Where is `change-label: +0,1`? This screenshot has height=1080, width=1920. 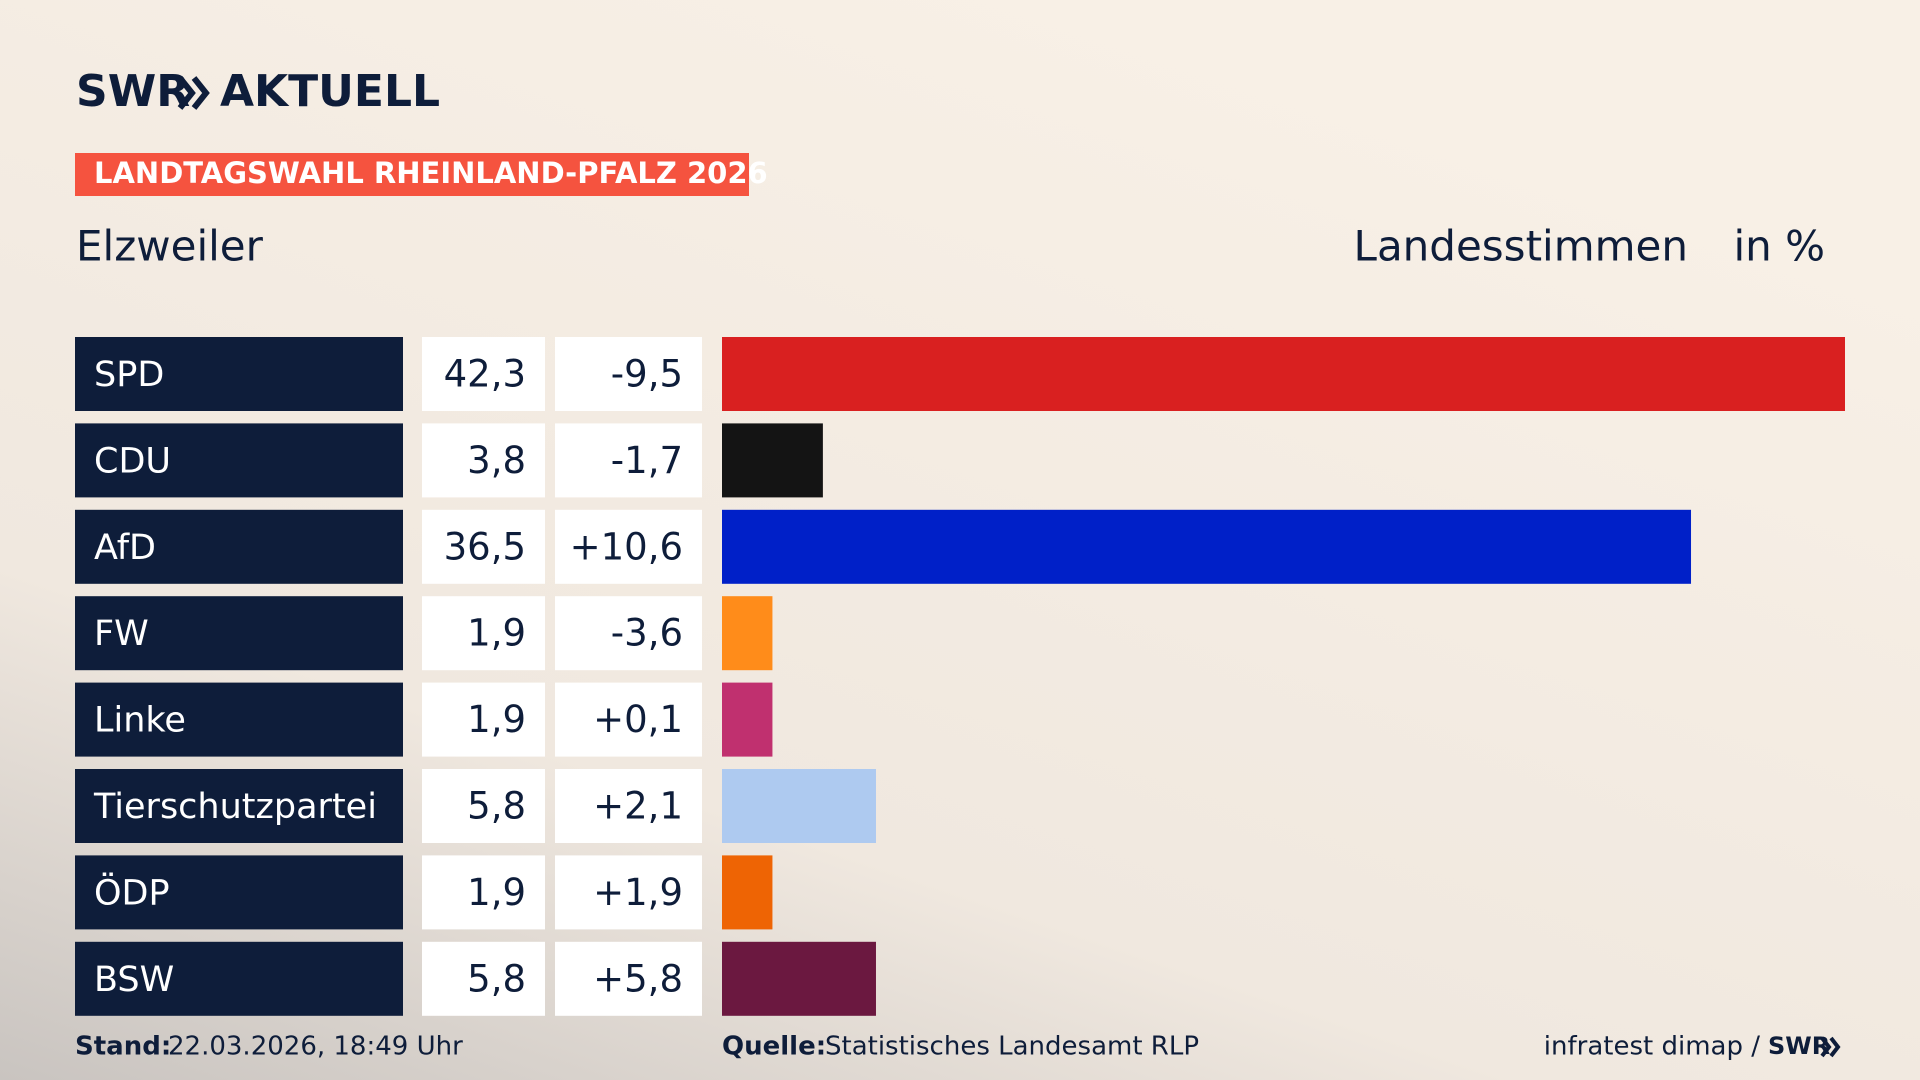 change-label: +0,1 is located at coordinates (638, 719).